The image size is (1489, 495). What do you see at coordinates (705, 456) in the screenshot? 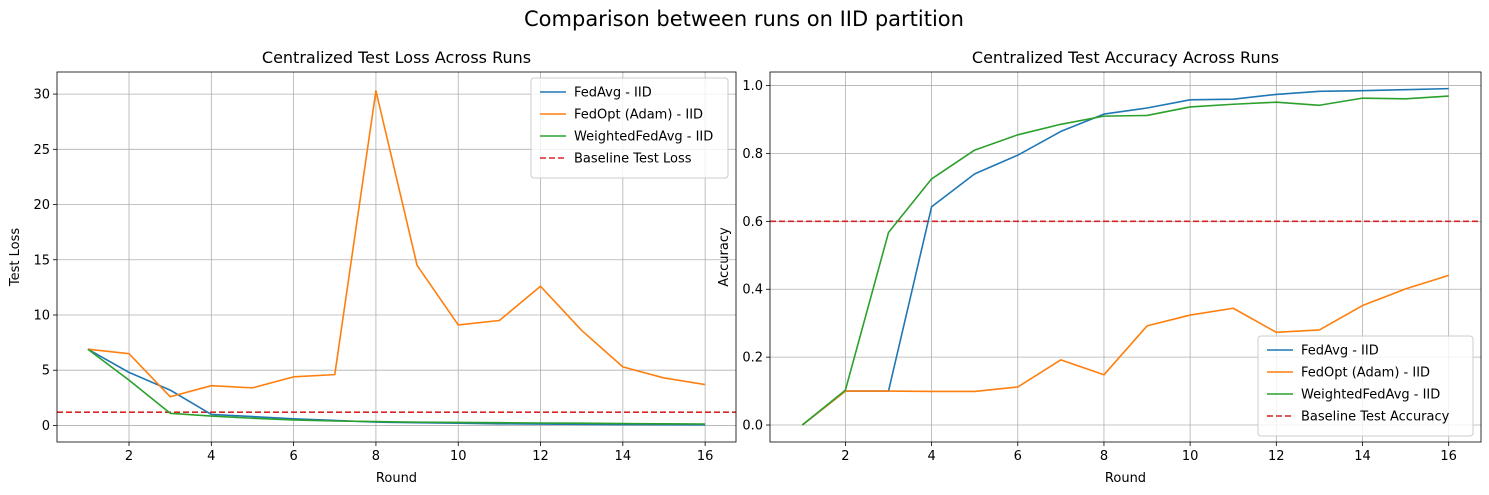
I see `loss-xtick-label: 16` at bounding box center [705, 456].